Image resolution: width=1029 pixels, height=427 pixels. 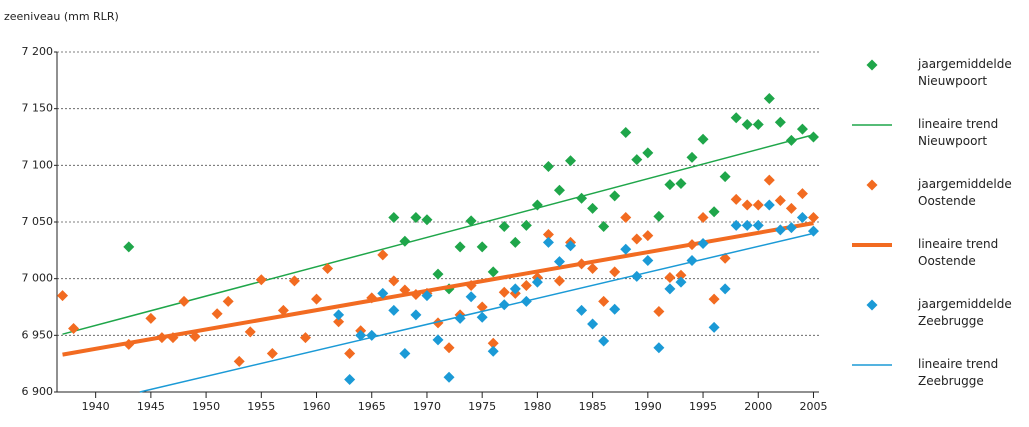 What do you see at coordinates (958, 252) in the screenshot?
I see `legend-label: lineaire trend Oostende` at bounding box center [958, 252].